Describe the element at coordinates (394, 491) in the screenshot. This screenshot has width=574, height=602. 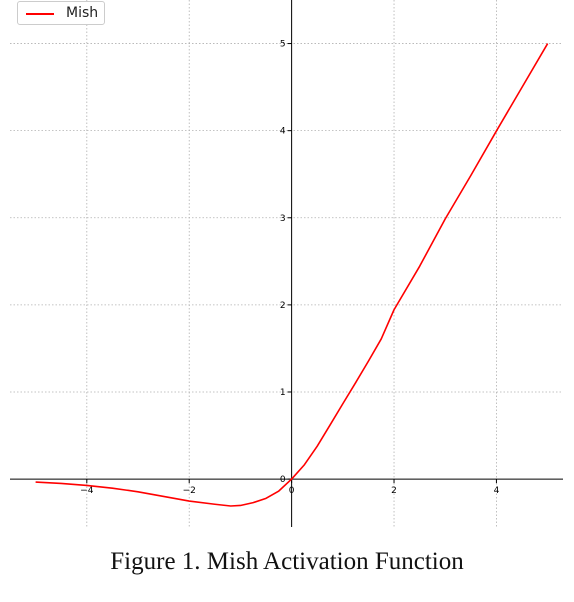
I see `x-tick-label: 2` at that location.